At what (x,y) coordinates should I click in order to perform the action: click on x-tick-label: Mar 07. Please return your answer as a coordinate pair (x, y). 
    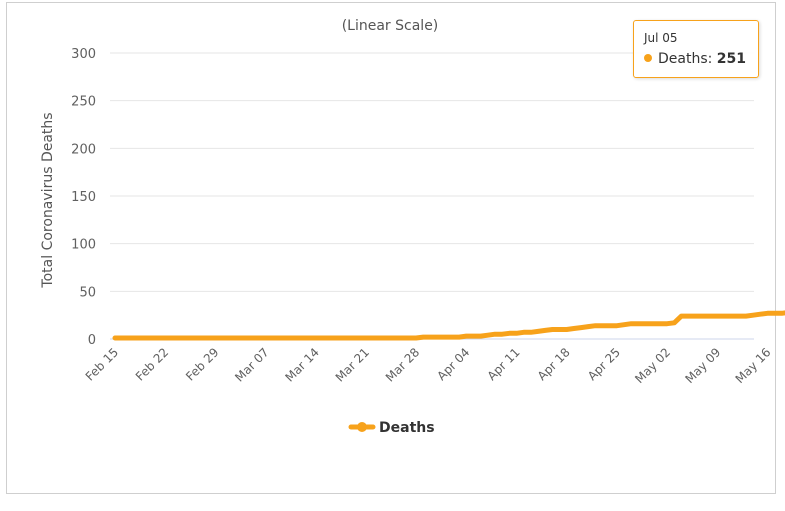
    Looking at the image, I should click on (251, 364).